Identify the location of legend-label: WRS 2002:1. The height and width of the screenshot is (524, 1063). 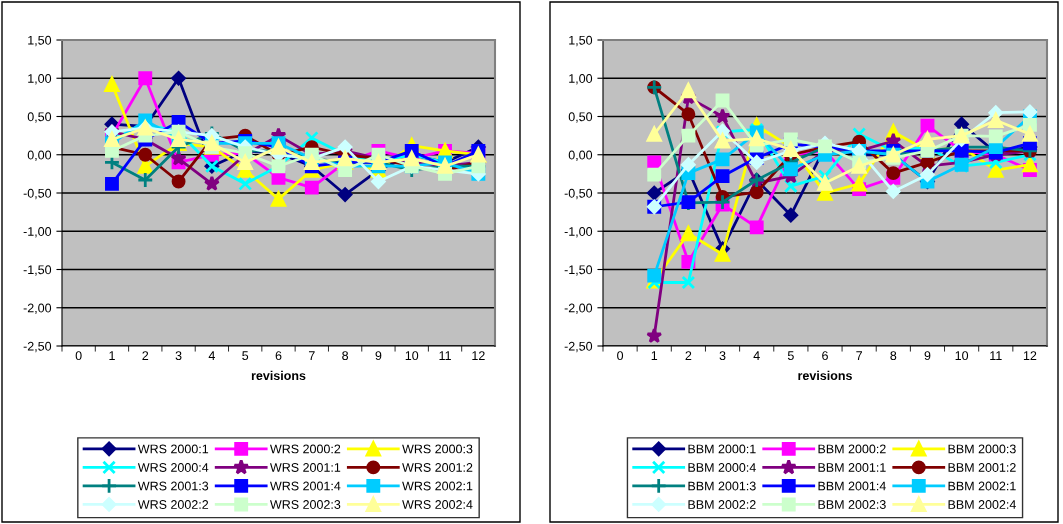
(437, 486).